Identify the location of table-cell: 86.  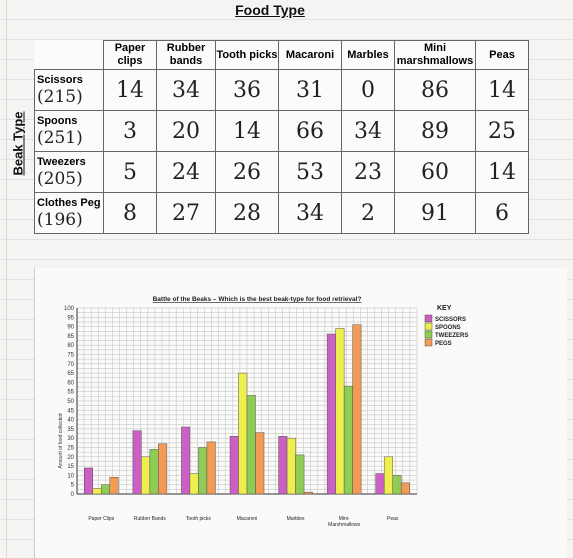
(435, 90).